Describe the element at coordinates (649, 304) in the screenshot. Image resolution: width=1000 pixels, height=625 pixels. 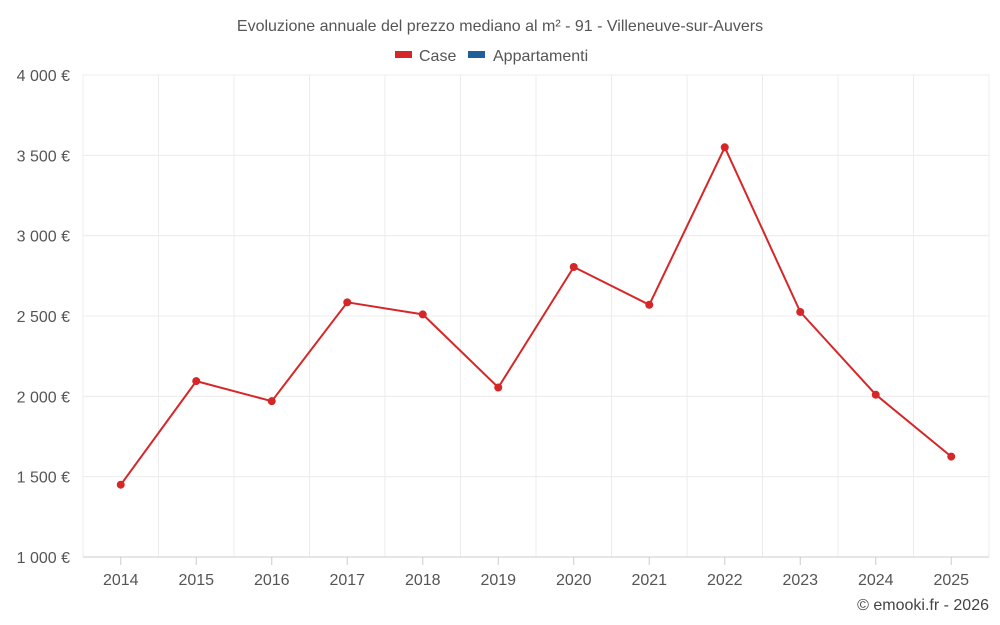
I see `data-point-2021` at that location.